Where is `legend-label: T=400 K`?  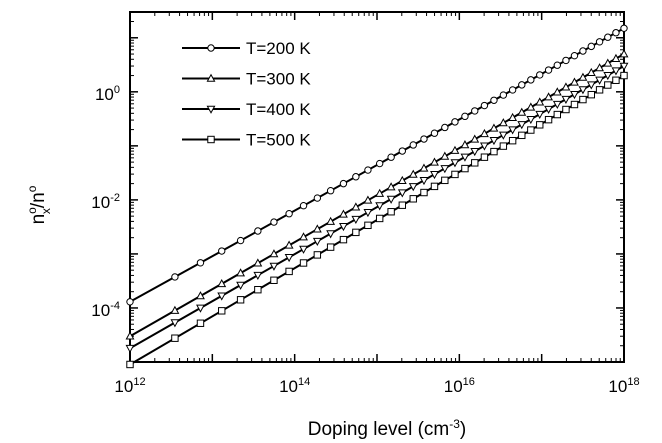
legend-label: T=400 K is located at coordinates (278, 109).